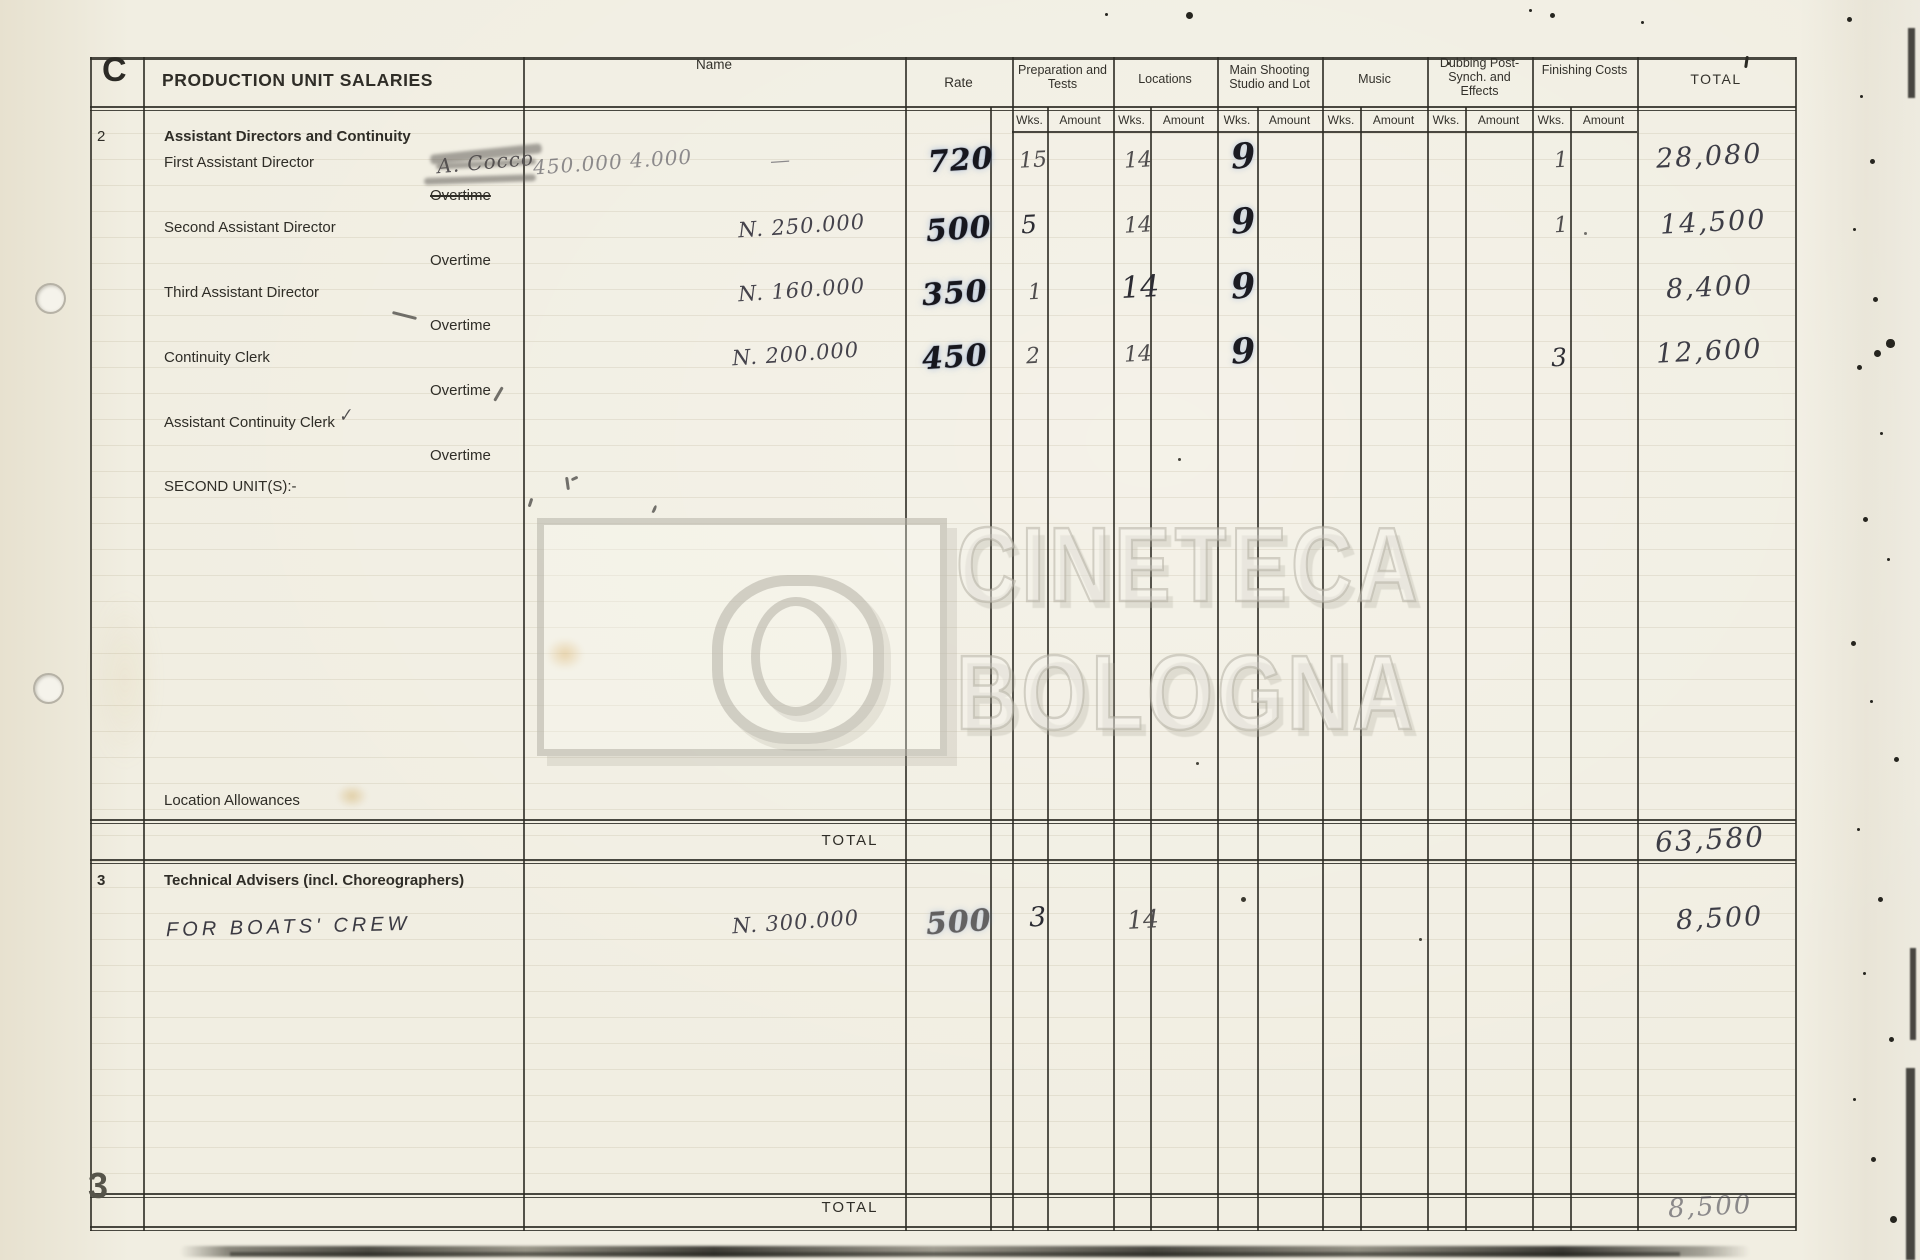  I want to click on form-section-letter: C, so click(114, 70).